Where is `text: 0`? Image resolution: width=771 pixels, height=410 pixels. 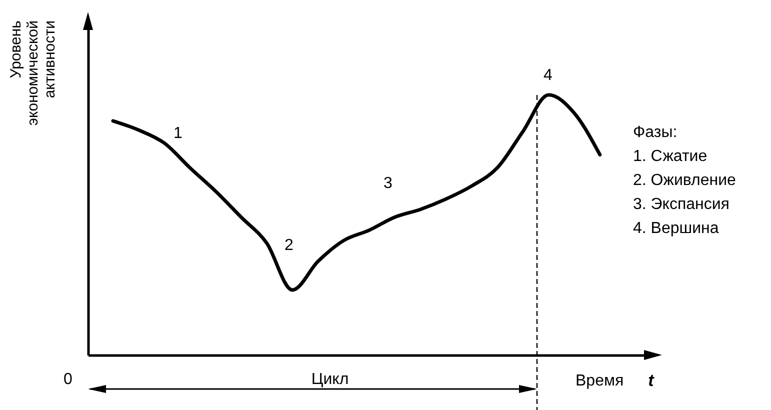 text: 0 is located at coordinates (68, 379).